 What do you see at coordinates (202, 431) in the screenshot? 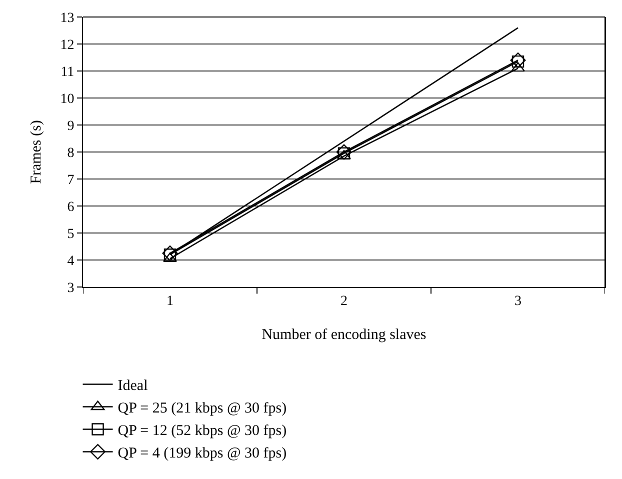
I see `legend-label: QP = 12 (52 kbps @ 30 fps)` at bounding box center [202, 431].